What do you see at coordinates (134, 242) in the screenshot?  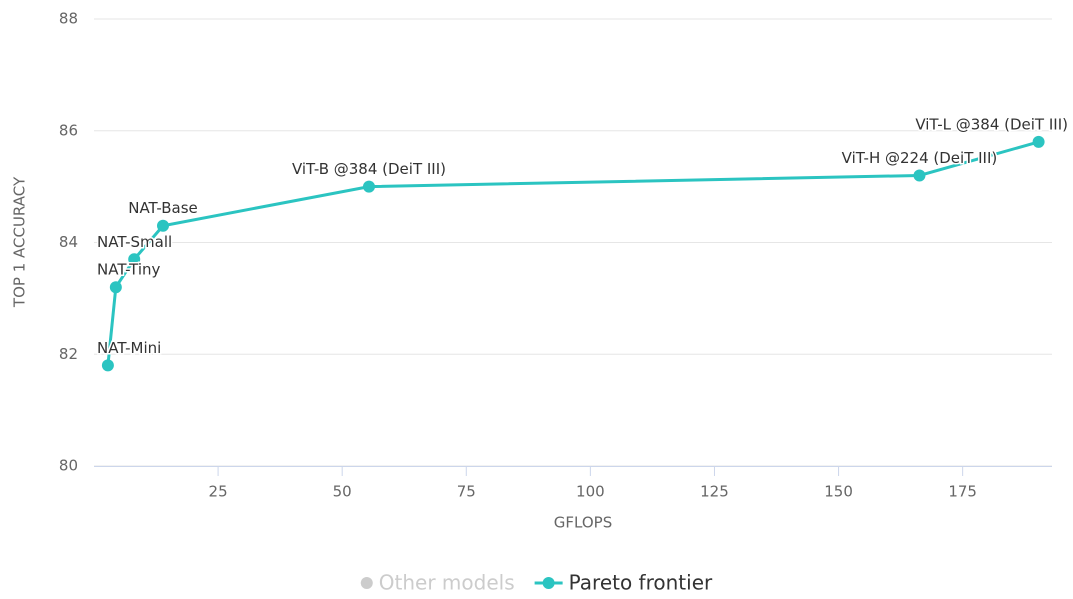 I see `data-label: NAT-Small` at bounding box center [134, 242].